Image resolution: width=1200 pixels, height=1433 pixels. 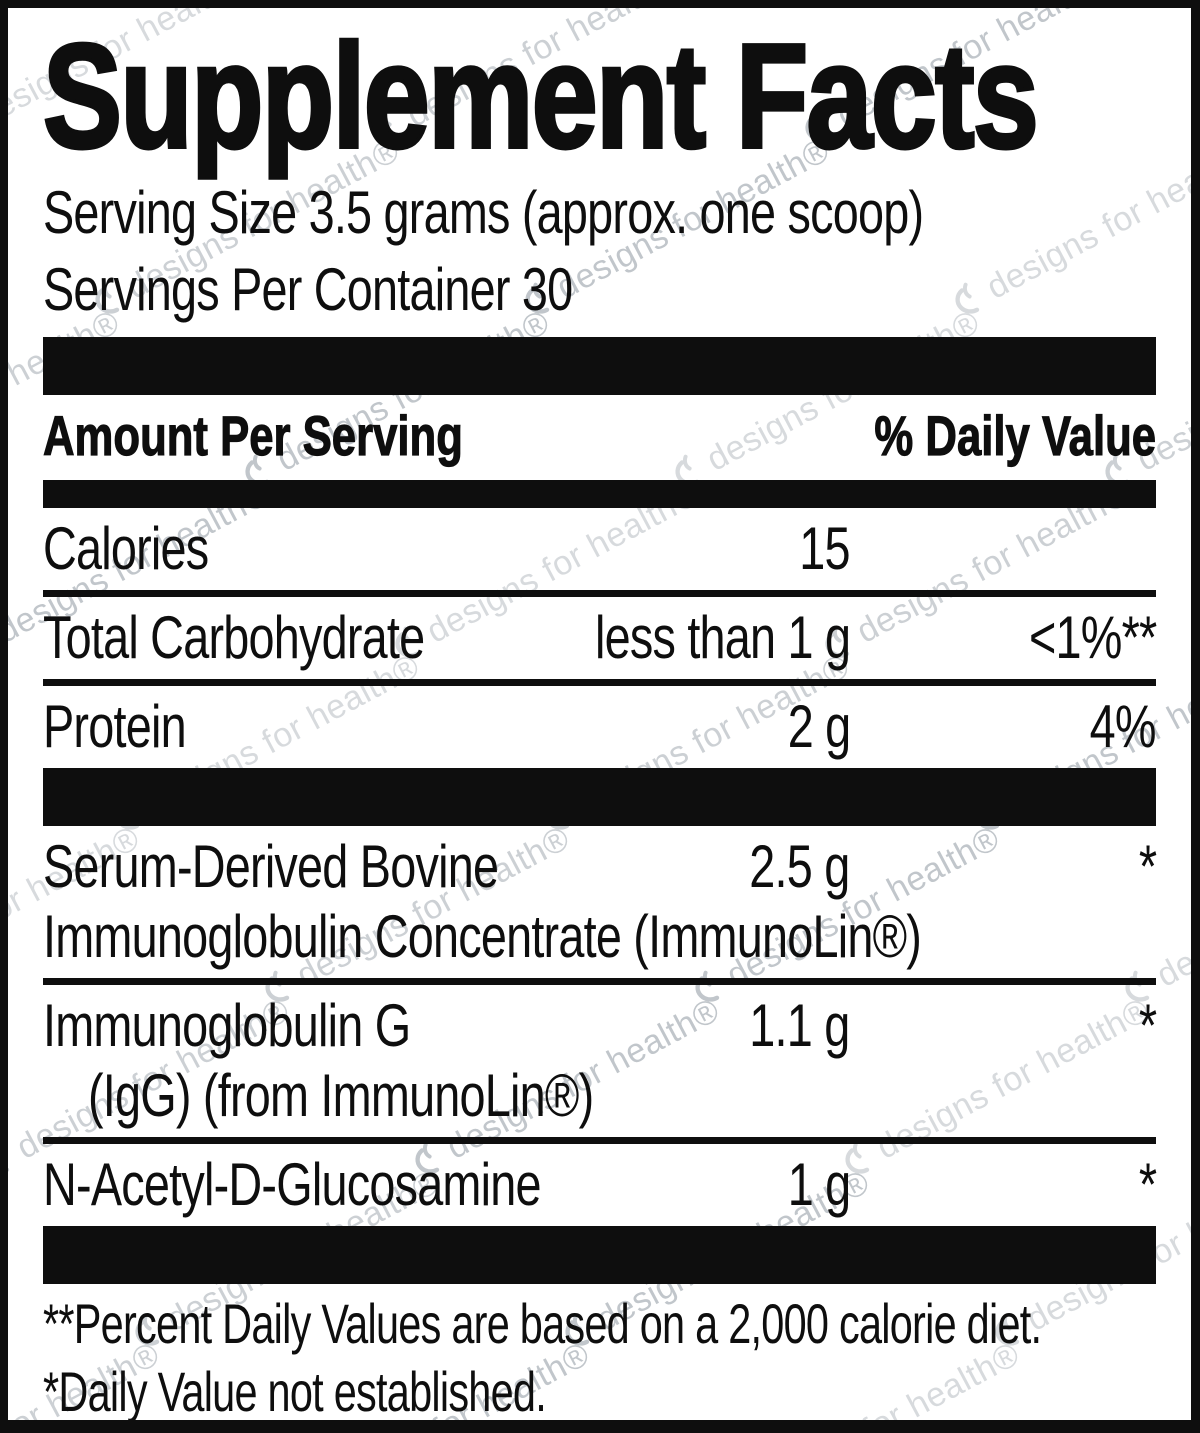 What do you see at coordinates (600, 866) in the screenshot?
I see `row-line-1: Serum-Derived Bovine 2.5 g *` at bounding box center [600, 866].